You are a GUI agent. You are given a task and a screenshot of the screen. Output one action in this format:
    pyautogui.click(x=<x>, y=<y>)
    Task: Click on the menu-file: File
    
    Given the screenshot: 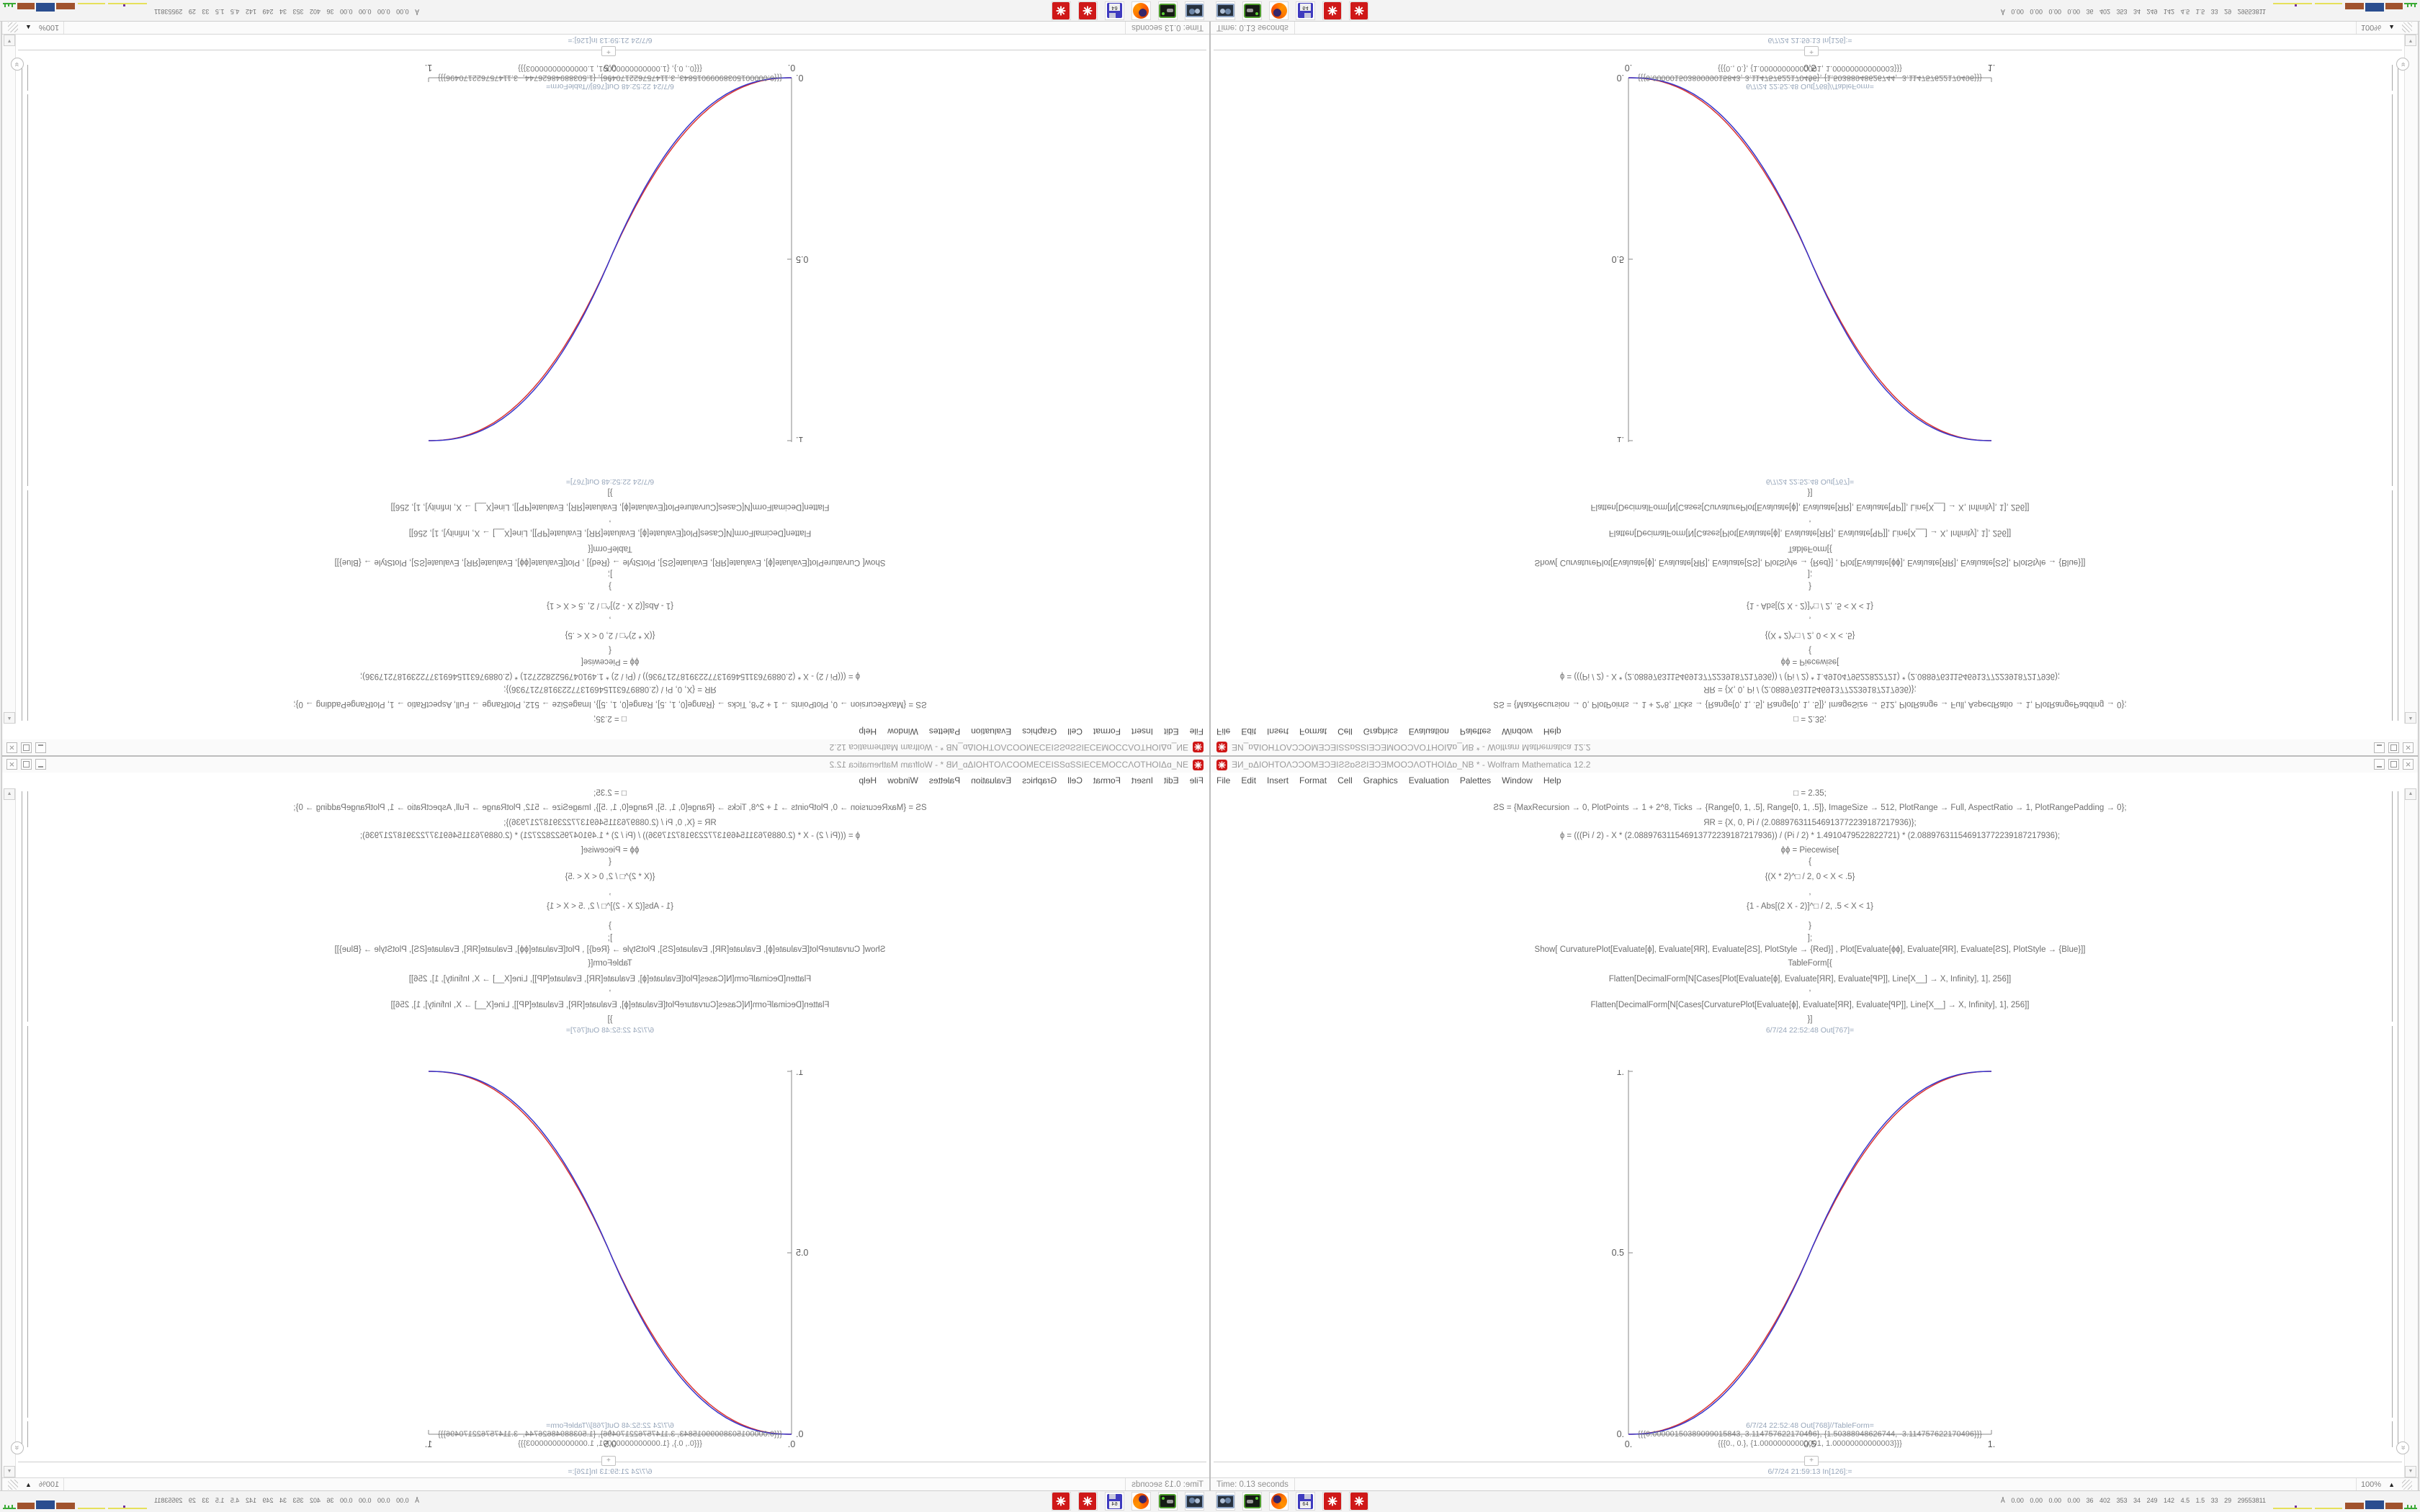 What is the action you would take?
    pyautogui.click(x=1223, y=780)
    